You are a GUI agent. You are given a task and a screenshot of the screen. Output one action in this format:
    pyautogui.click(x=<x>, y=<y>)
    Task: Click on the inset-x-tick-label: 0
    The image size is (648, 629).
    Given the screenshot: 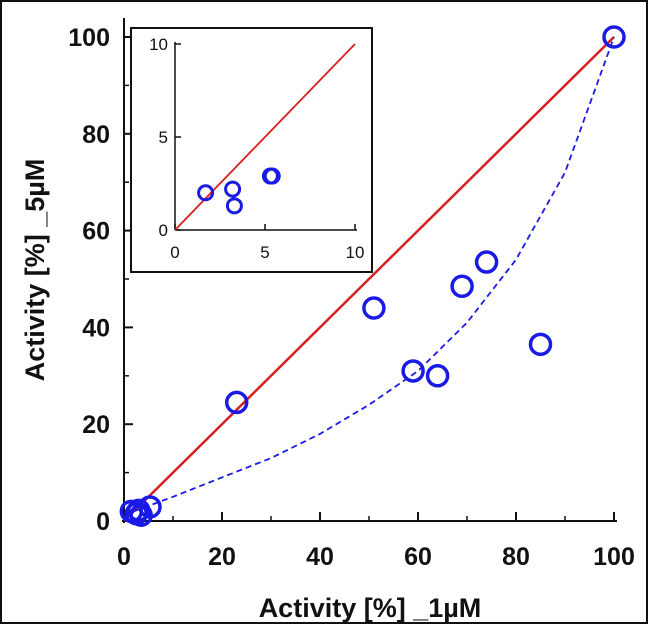 What is the action you would take?
    pyautogui.click(x=174, y=252)
    